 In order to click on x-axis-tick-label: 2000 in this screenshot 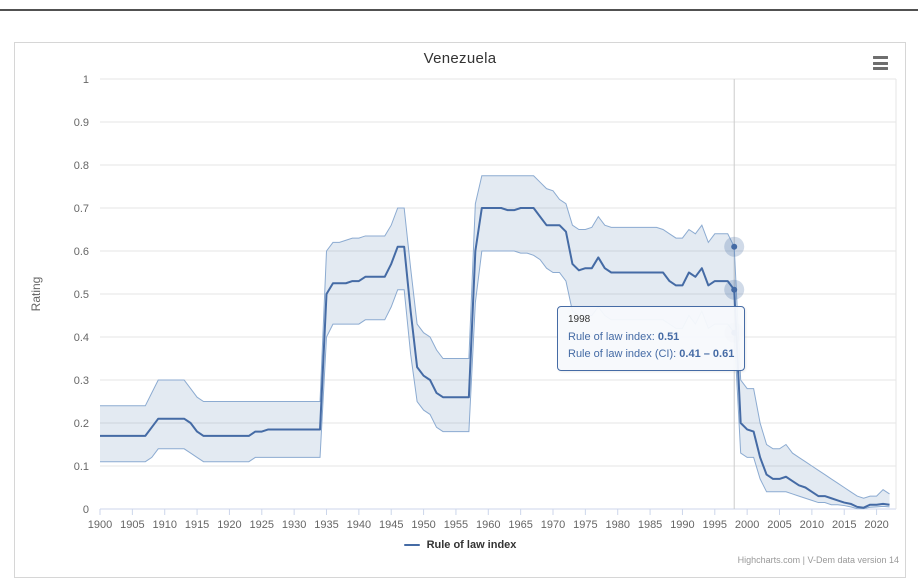, I will do `click(747, 525)`.